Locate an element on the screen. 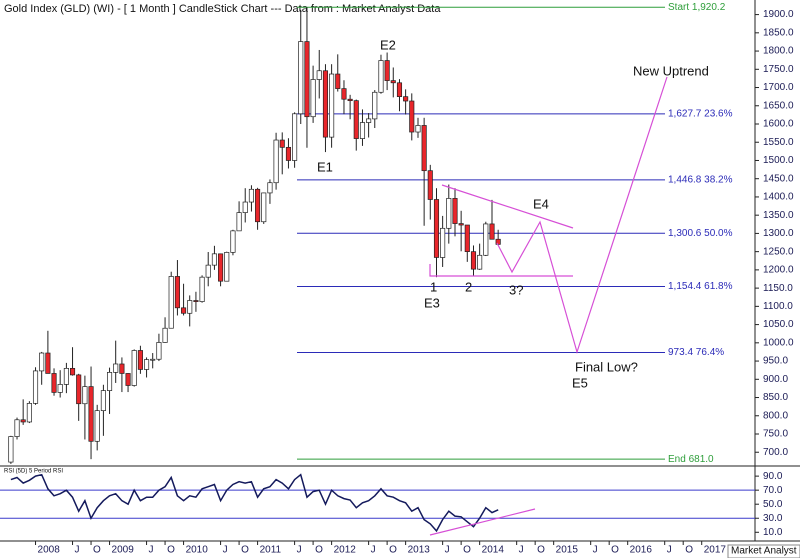  annotation: E3 is located at coordinates (432, 302).